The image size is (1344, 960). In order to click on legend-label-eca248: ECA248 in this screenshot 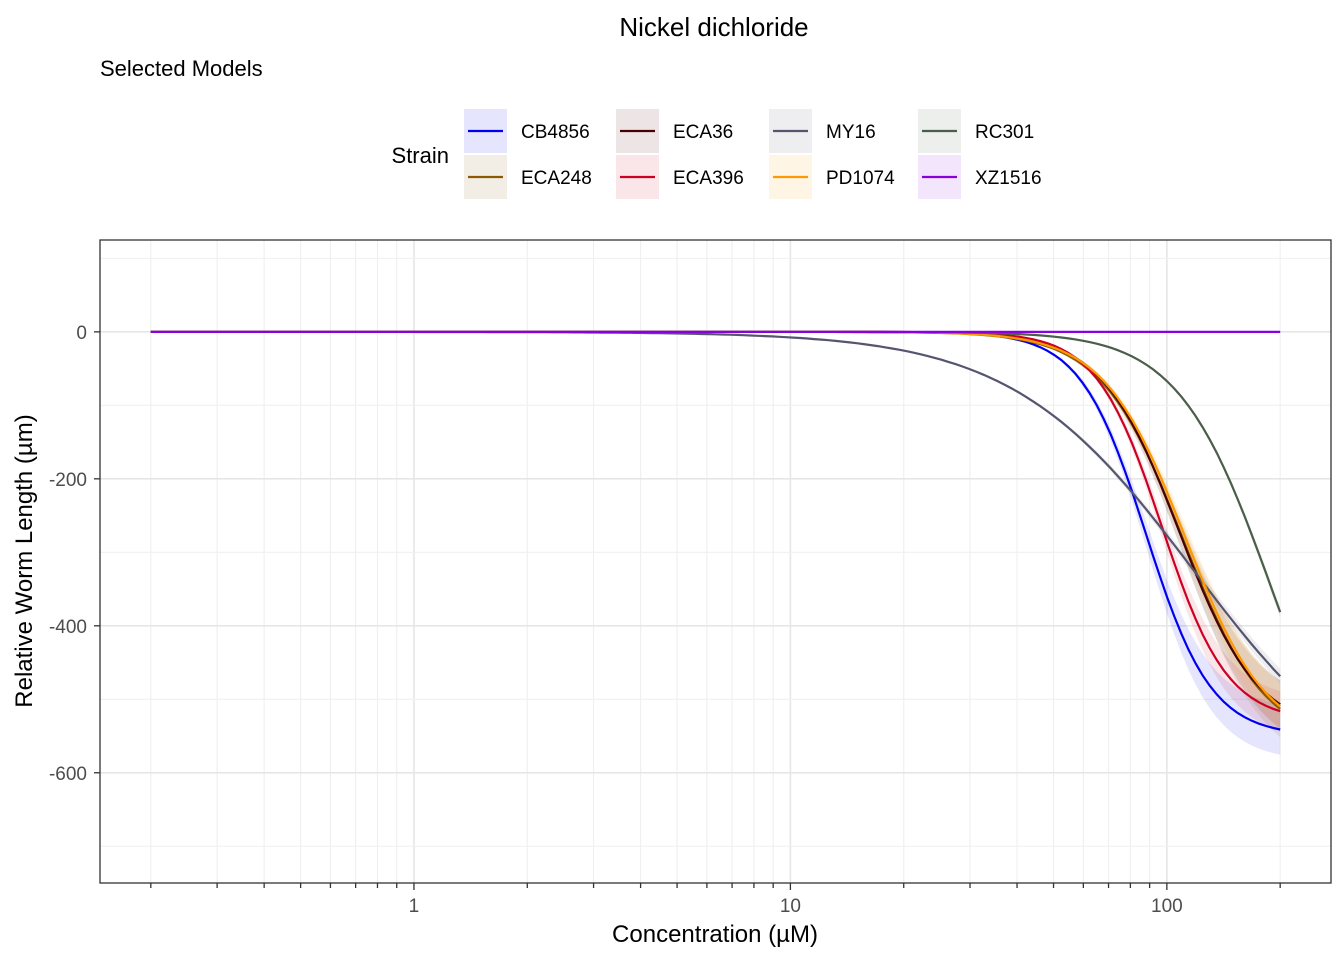, I will do `click(556, 178)`.